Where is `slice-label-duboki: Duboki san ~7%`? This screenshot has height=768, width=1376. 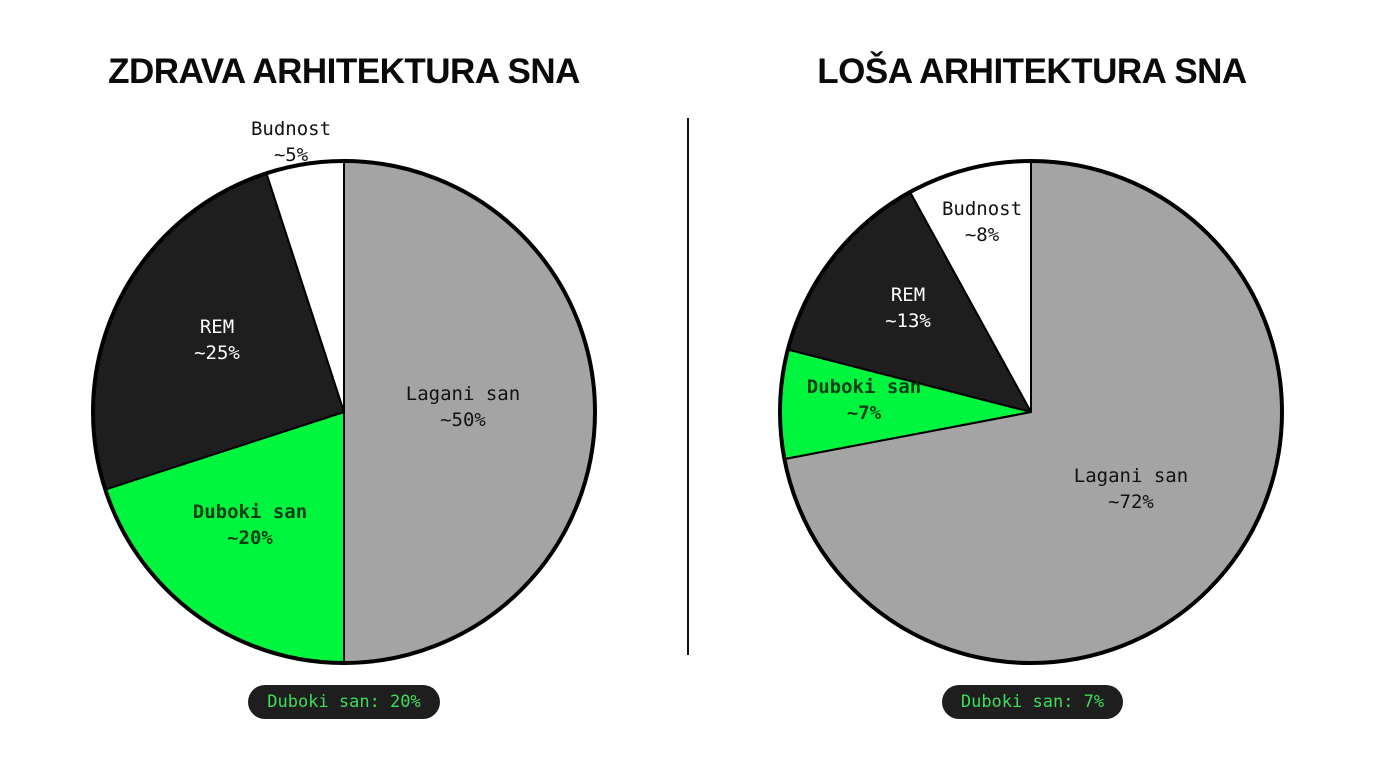 slice-label-duboki: Duboki san ~7% is located at coordinates (864, 400).